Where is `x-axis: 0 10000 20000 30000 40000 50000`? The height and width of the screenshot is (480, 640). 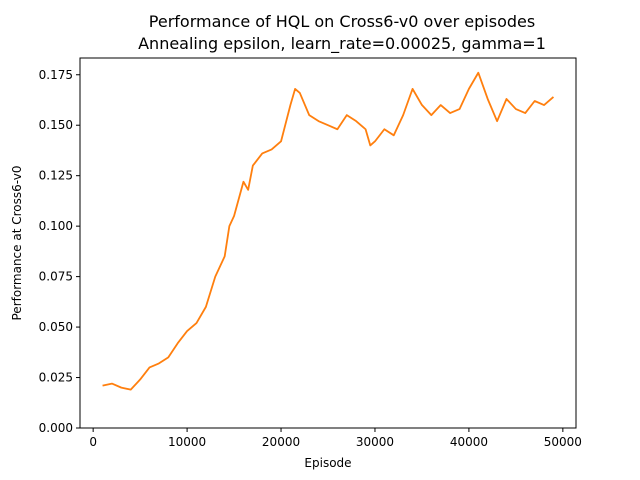
x-axis: 0 10000 20000 30000 40000 50000 is located at coordinates (335, 438).